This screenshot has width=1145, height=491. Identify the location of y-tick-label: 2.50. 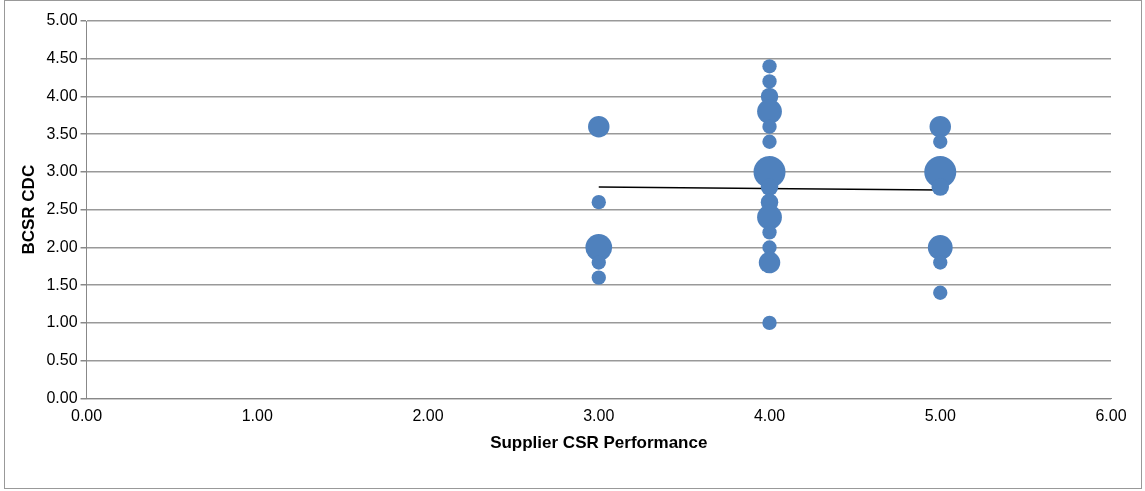
(62, 209).